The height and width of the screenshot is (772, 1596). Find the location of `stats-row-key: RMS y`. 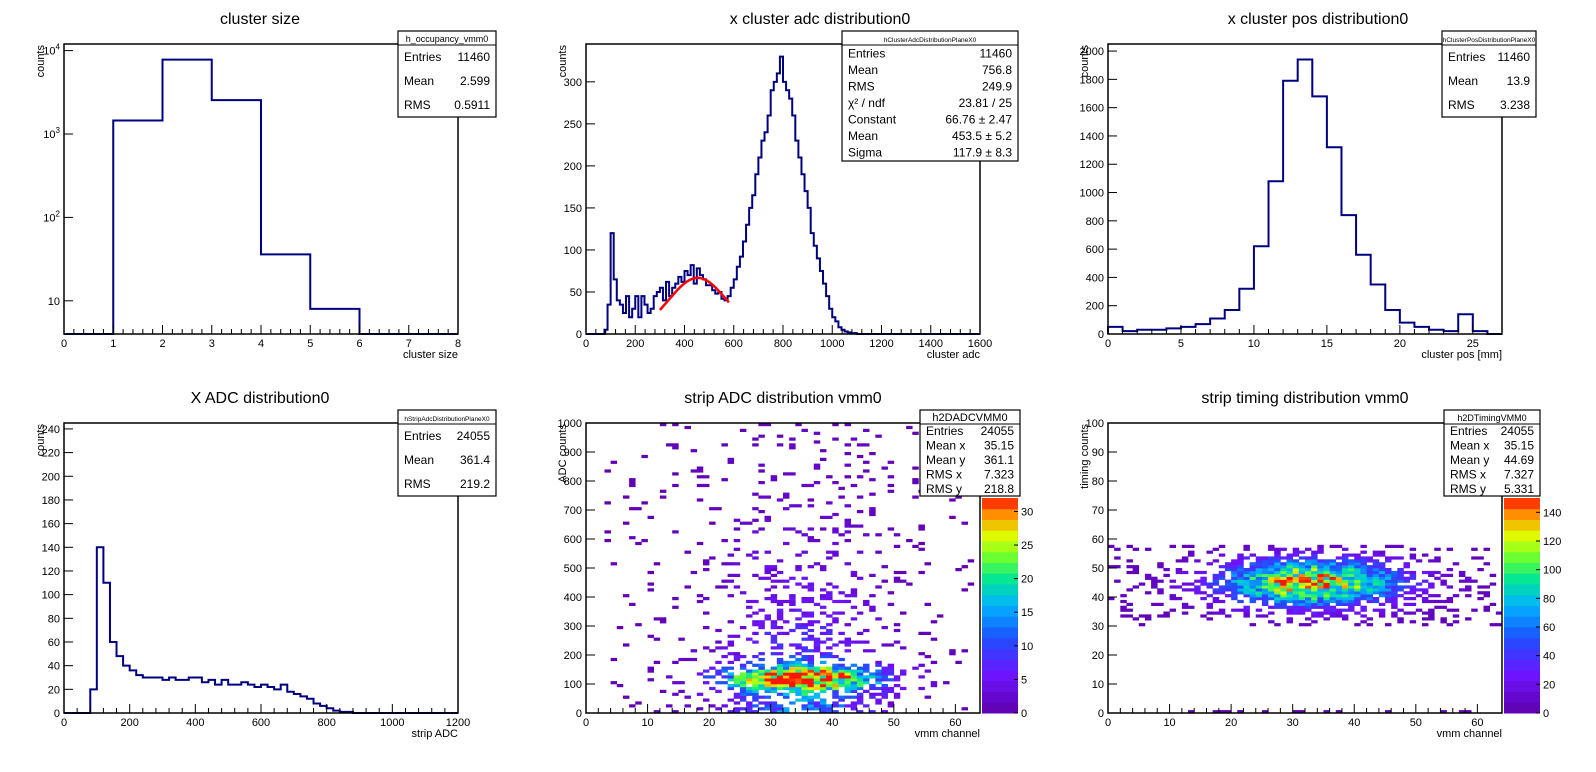

stats-row-key: RMS y is located at coordinates (944, 489).